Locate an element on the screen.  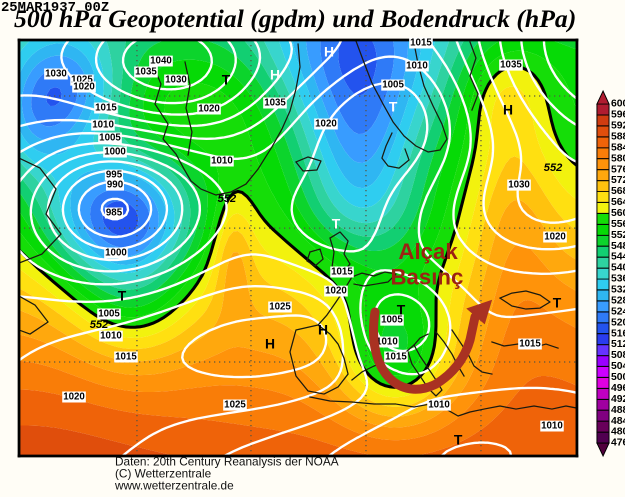
svg-text: 504 is located at coordinates (618, 366).